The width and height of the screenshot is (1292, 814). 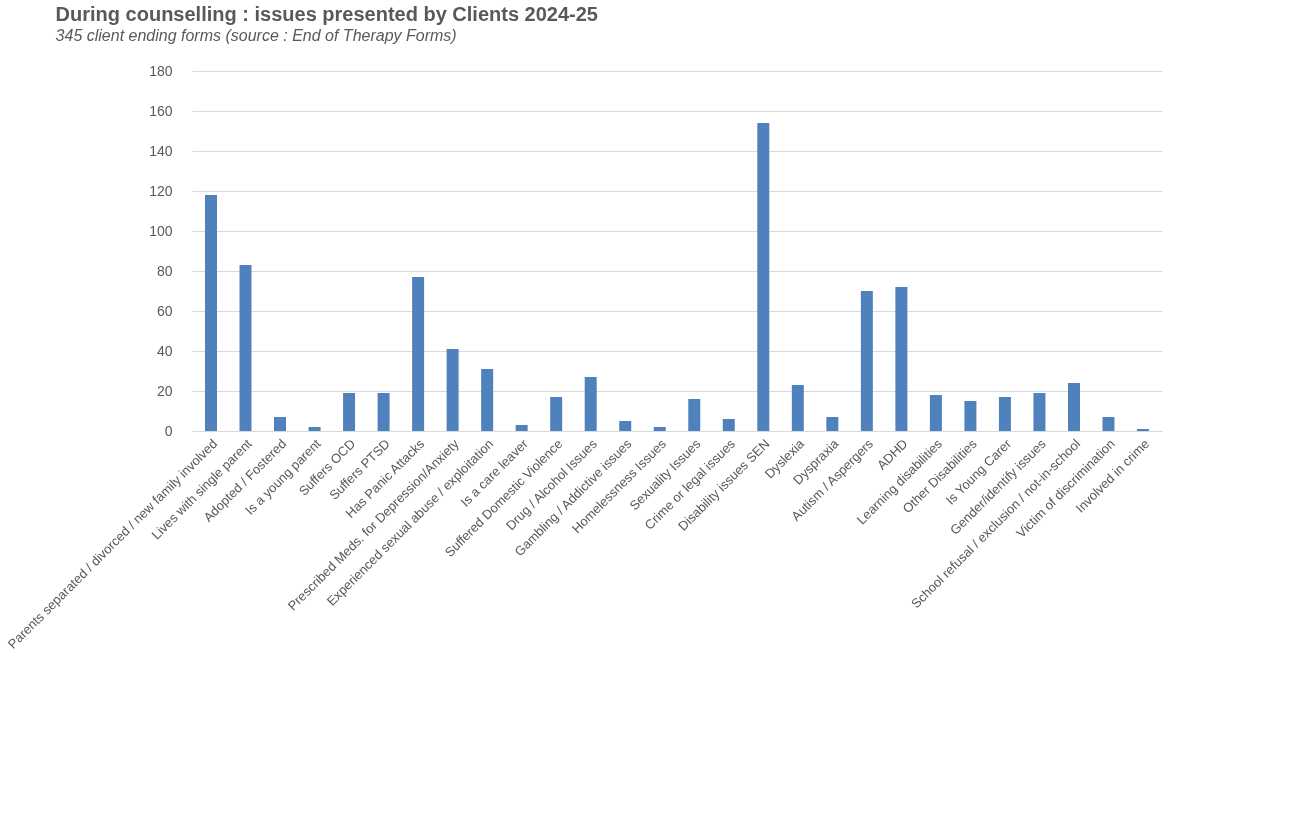 What do you see at coordinates (161, 110) in the screenshot?
I see `y-tick-label: 160` at bounding box center [161, 110].